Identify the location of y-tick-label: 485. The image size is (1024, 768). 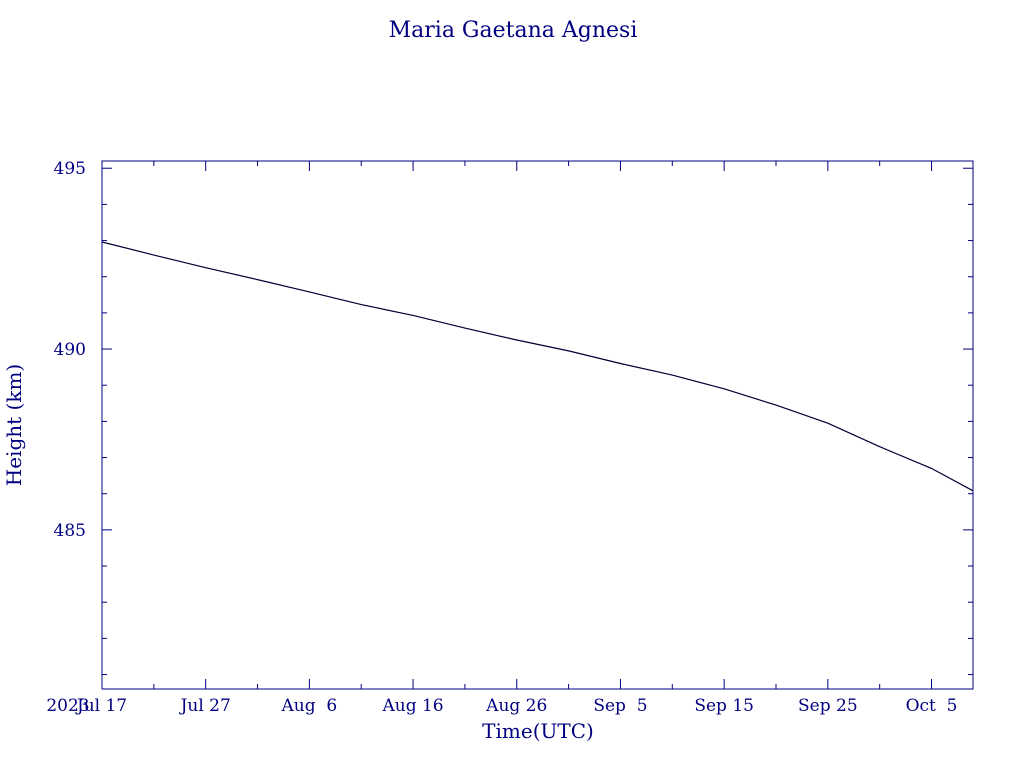
(70, 531).